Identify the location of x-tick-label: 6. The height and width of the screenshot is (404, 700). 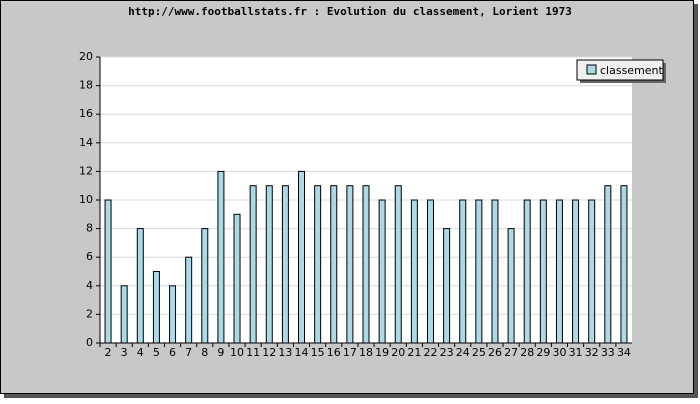
(172, 352).